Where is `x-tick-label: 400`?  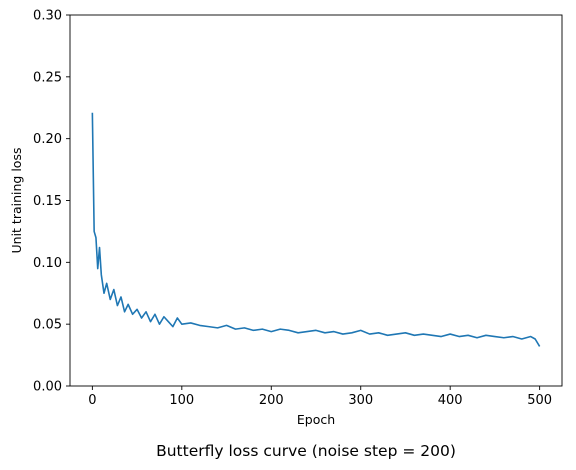 x-tick-label: 400 is located at coordinates (450, 400).